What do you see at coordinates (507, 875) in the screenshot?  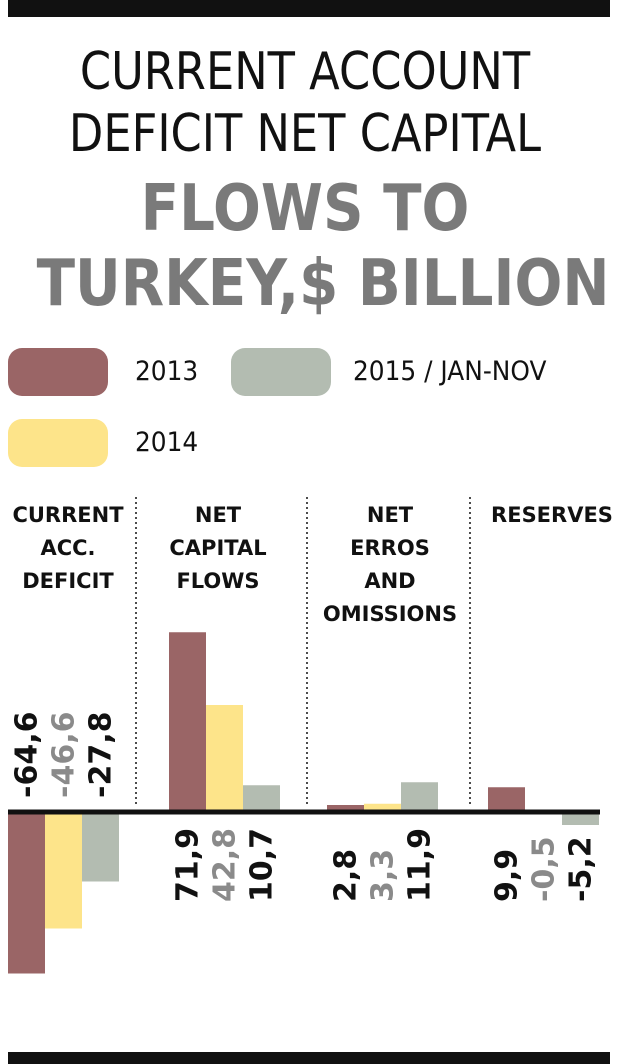 I see `value-label-3-0: 9,9` at bounding box center [507, 875].